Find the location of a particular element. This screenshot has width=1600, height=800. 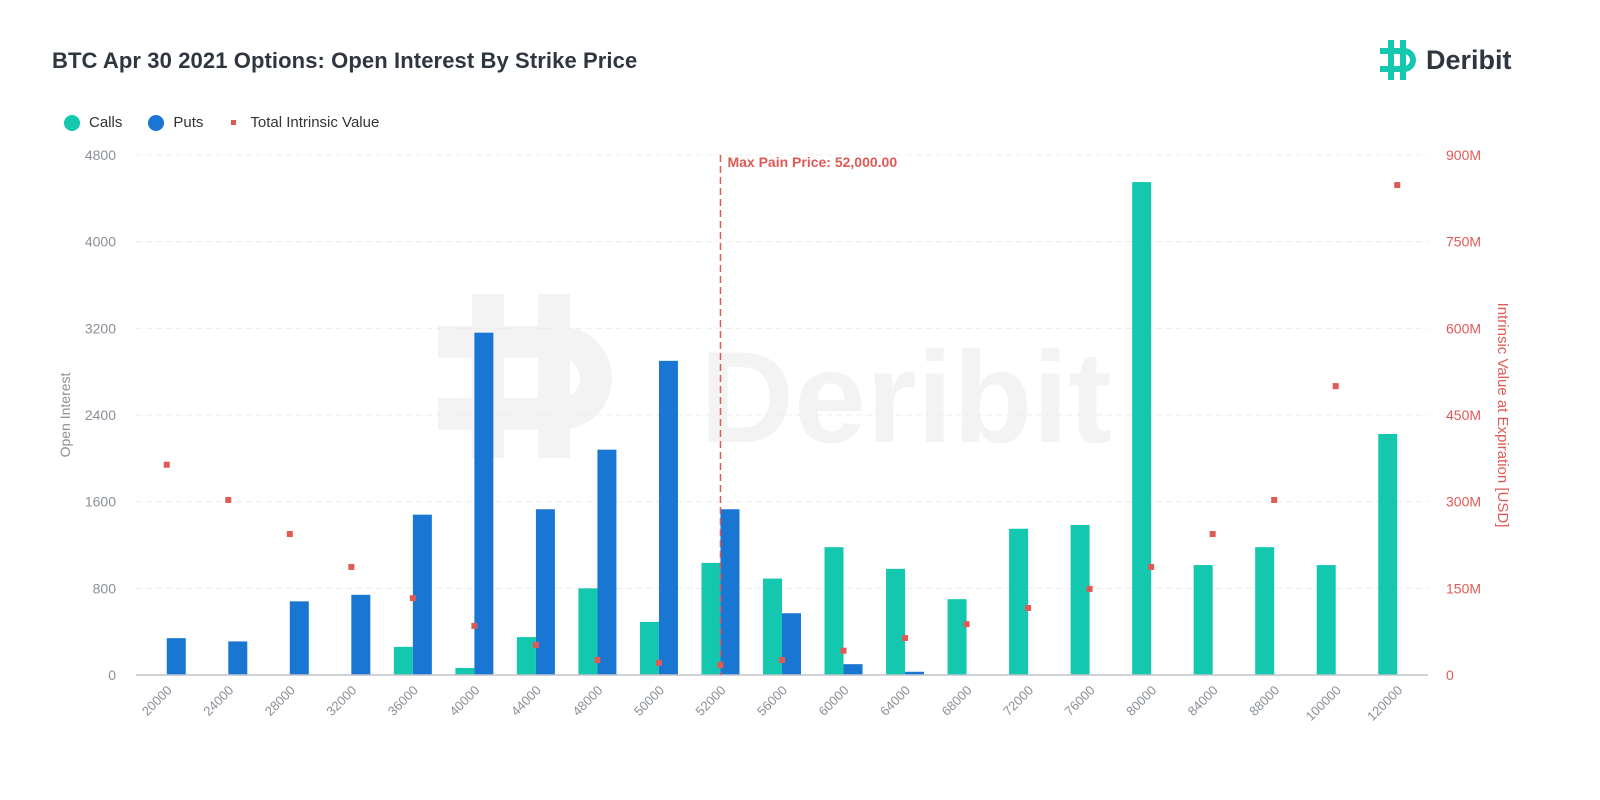

watermark-text: Deribit is located at coordinates (906, 397).